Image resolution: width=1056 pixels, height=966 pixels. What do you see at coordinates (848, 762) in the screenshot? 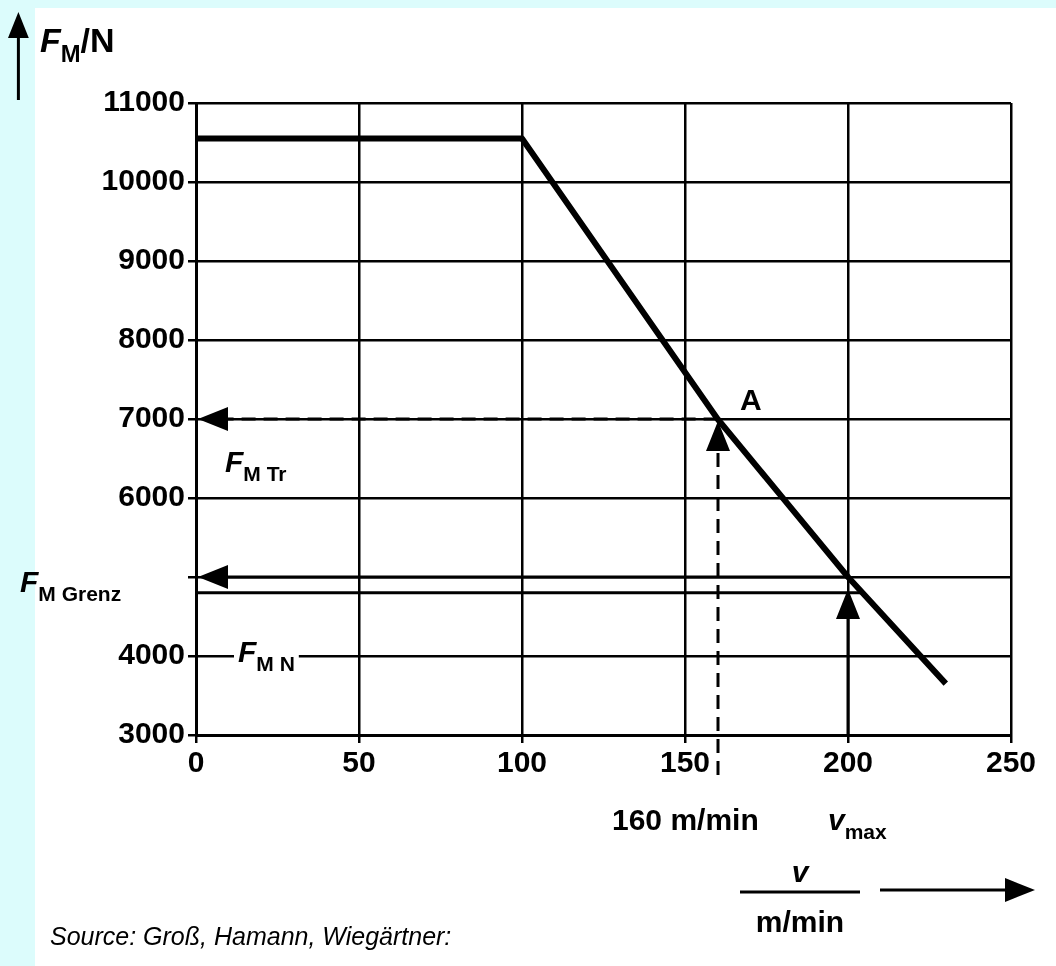
I see `x-tick-label: 200` at bounding box center [848, 762].